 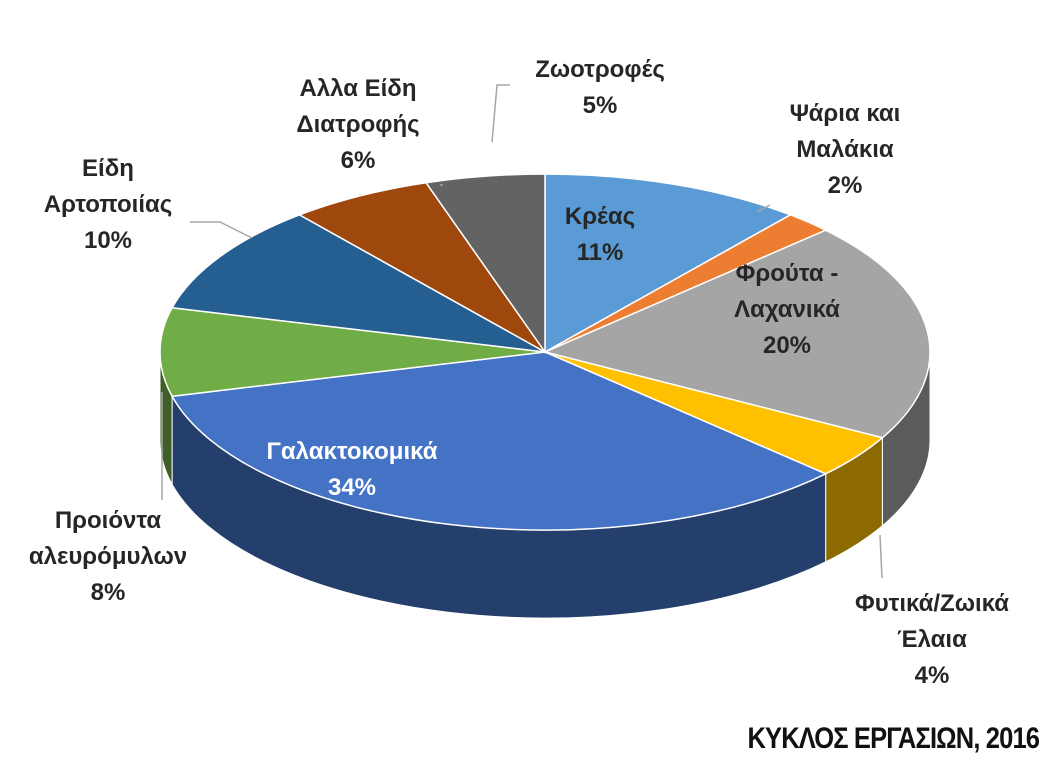 I want to click on data-label: Ψάρια και Μαλάκια 2%, so click(x=845, y=150).